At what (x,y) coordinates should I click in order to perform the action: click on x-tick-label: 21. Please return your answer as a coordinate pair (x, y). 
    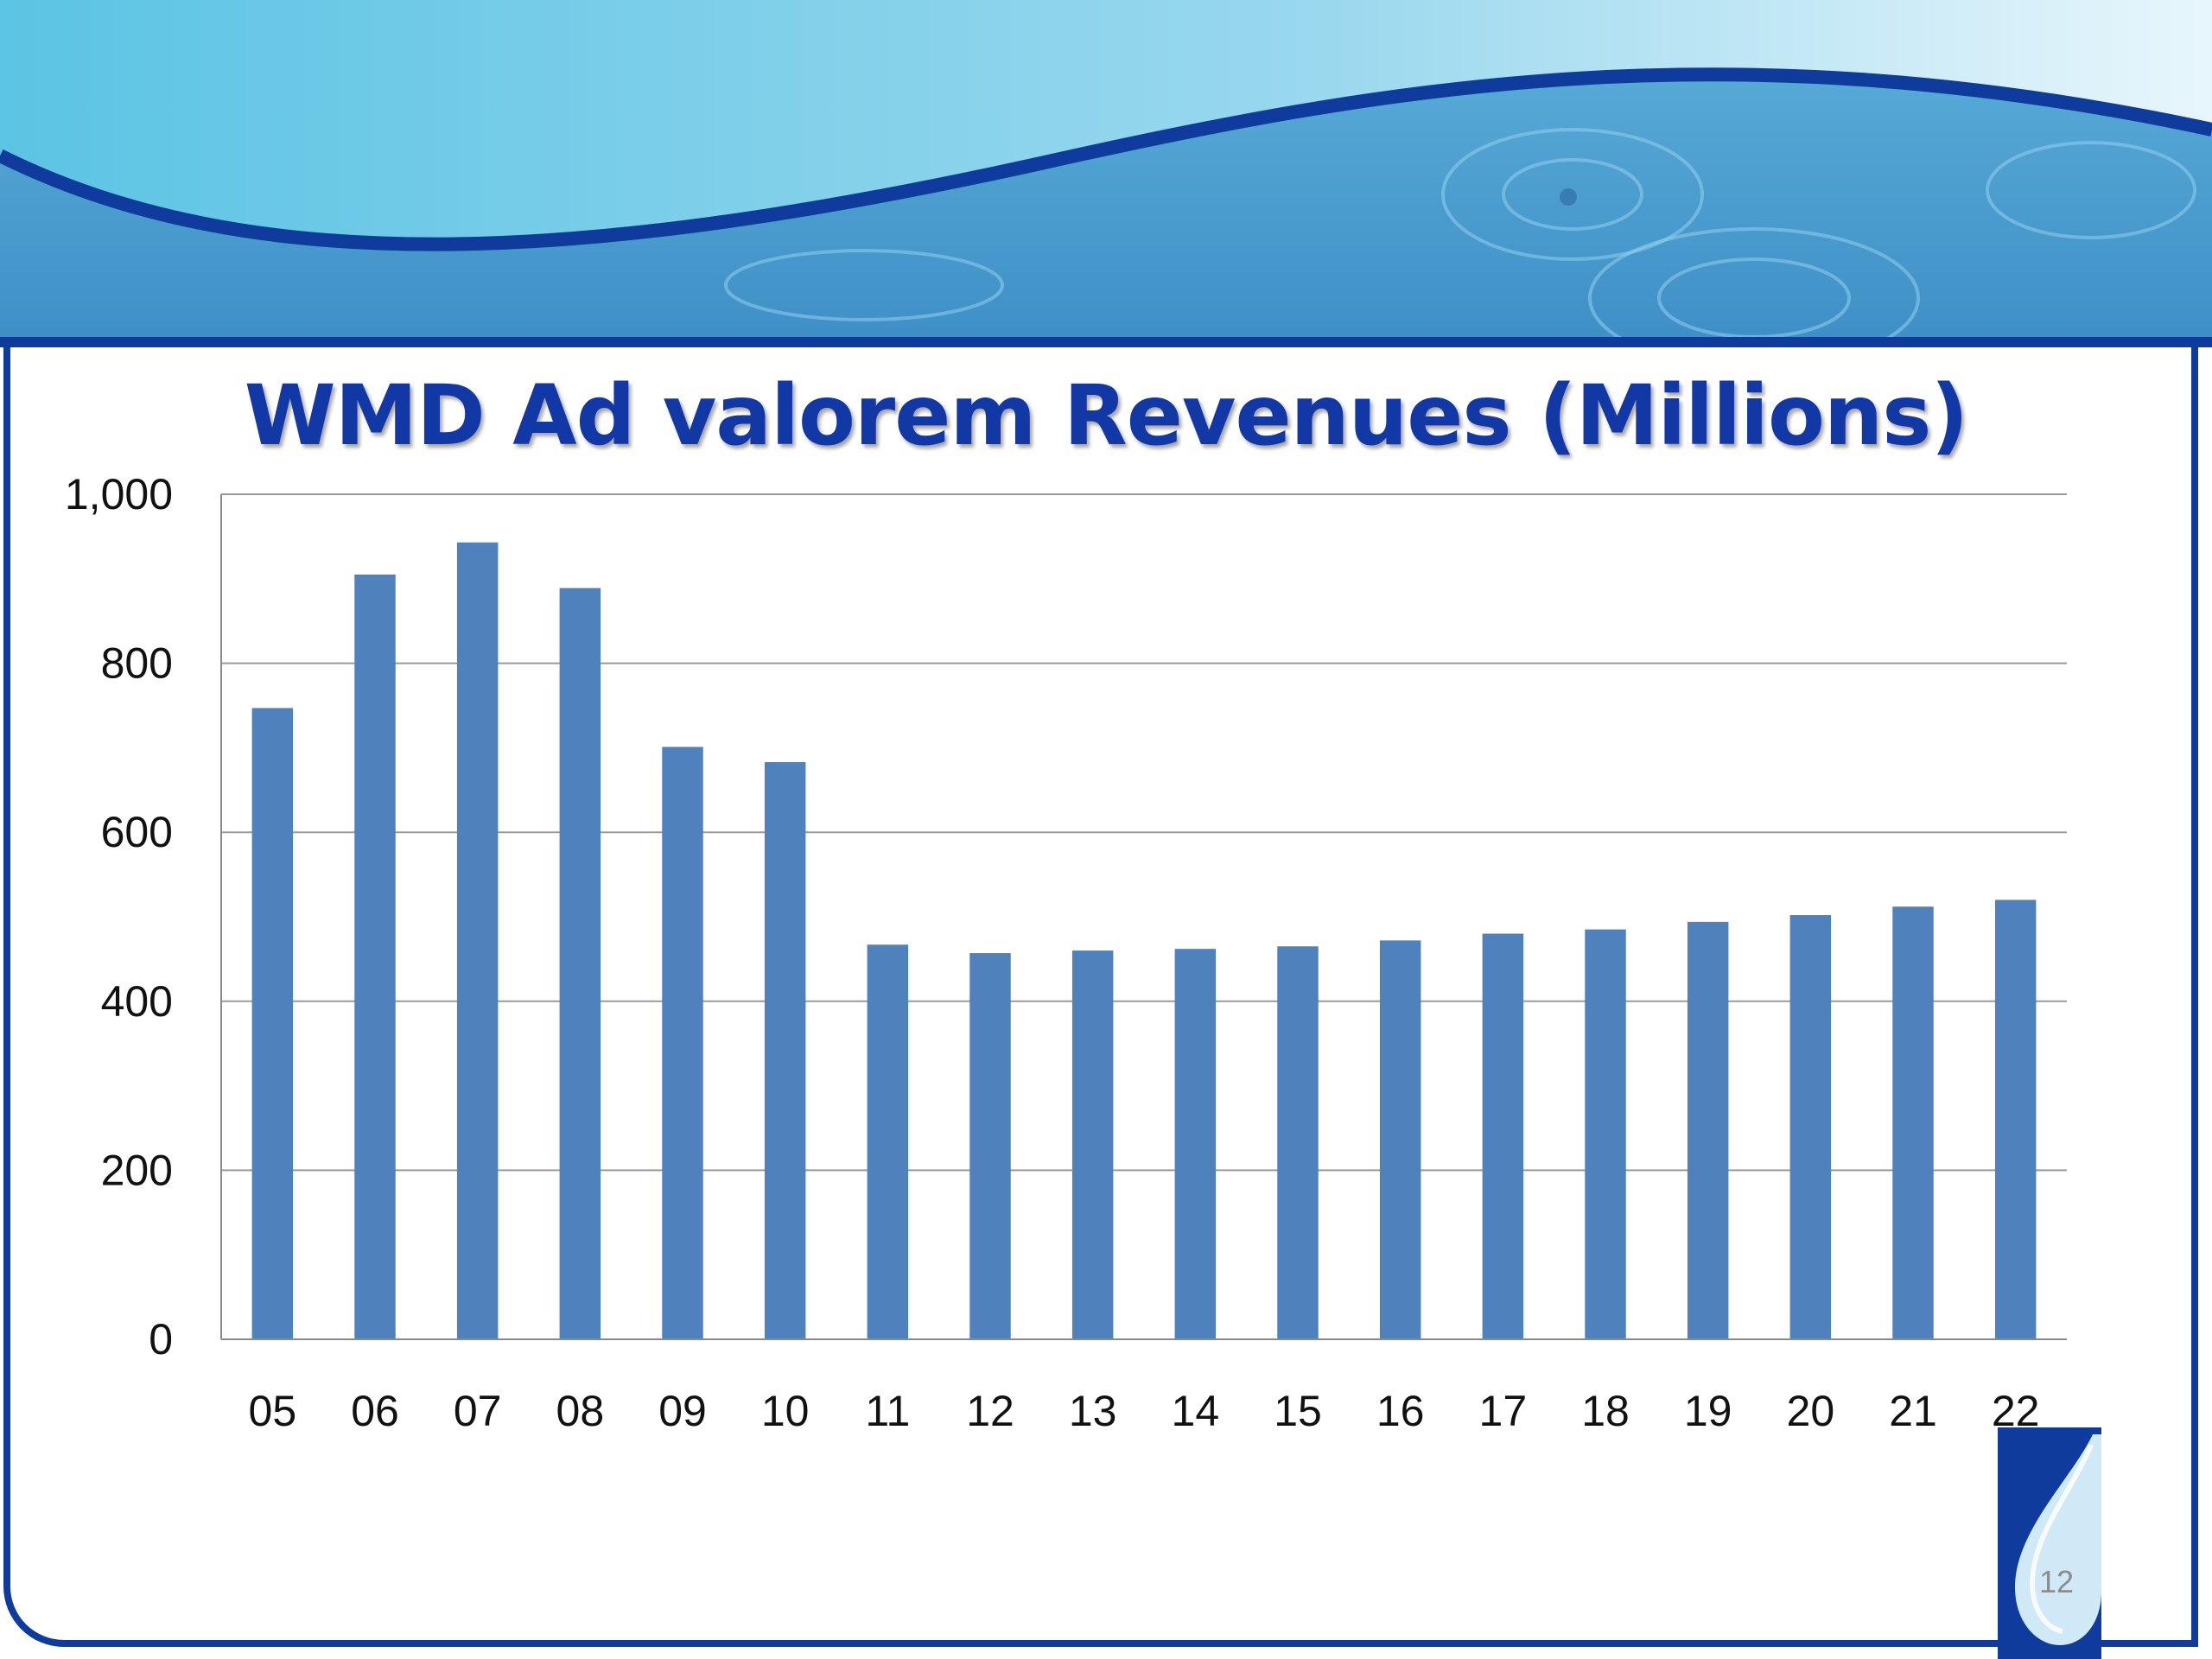
    Looking at the image, I should click on (1913, 1411).